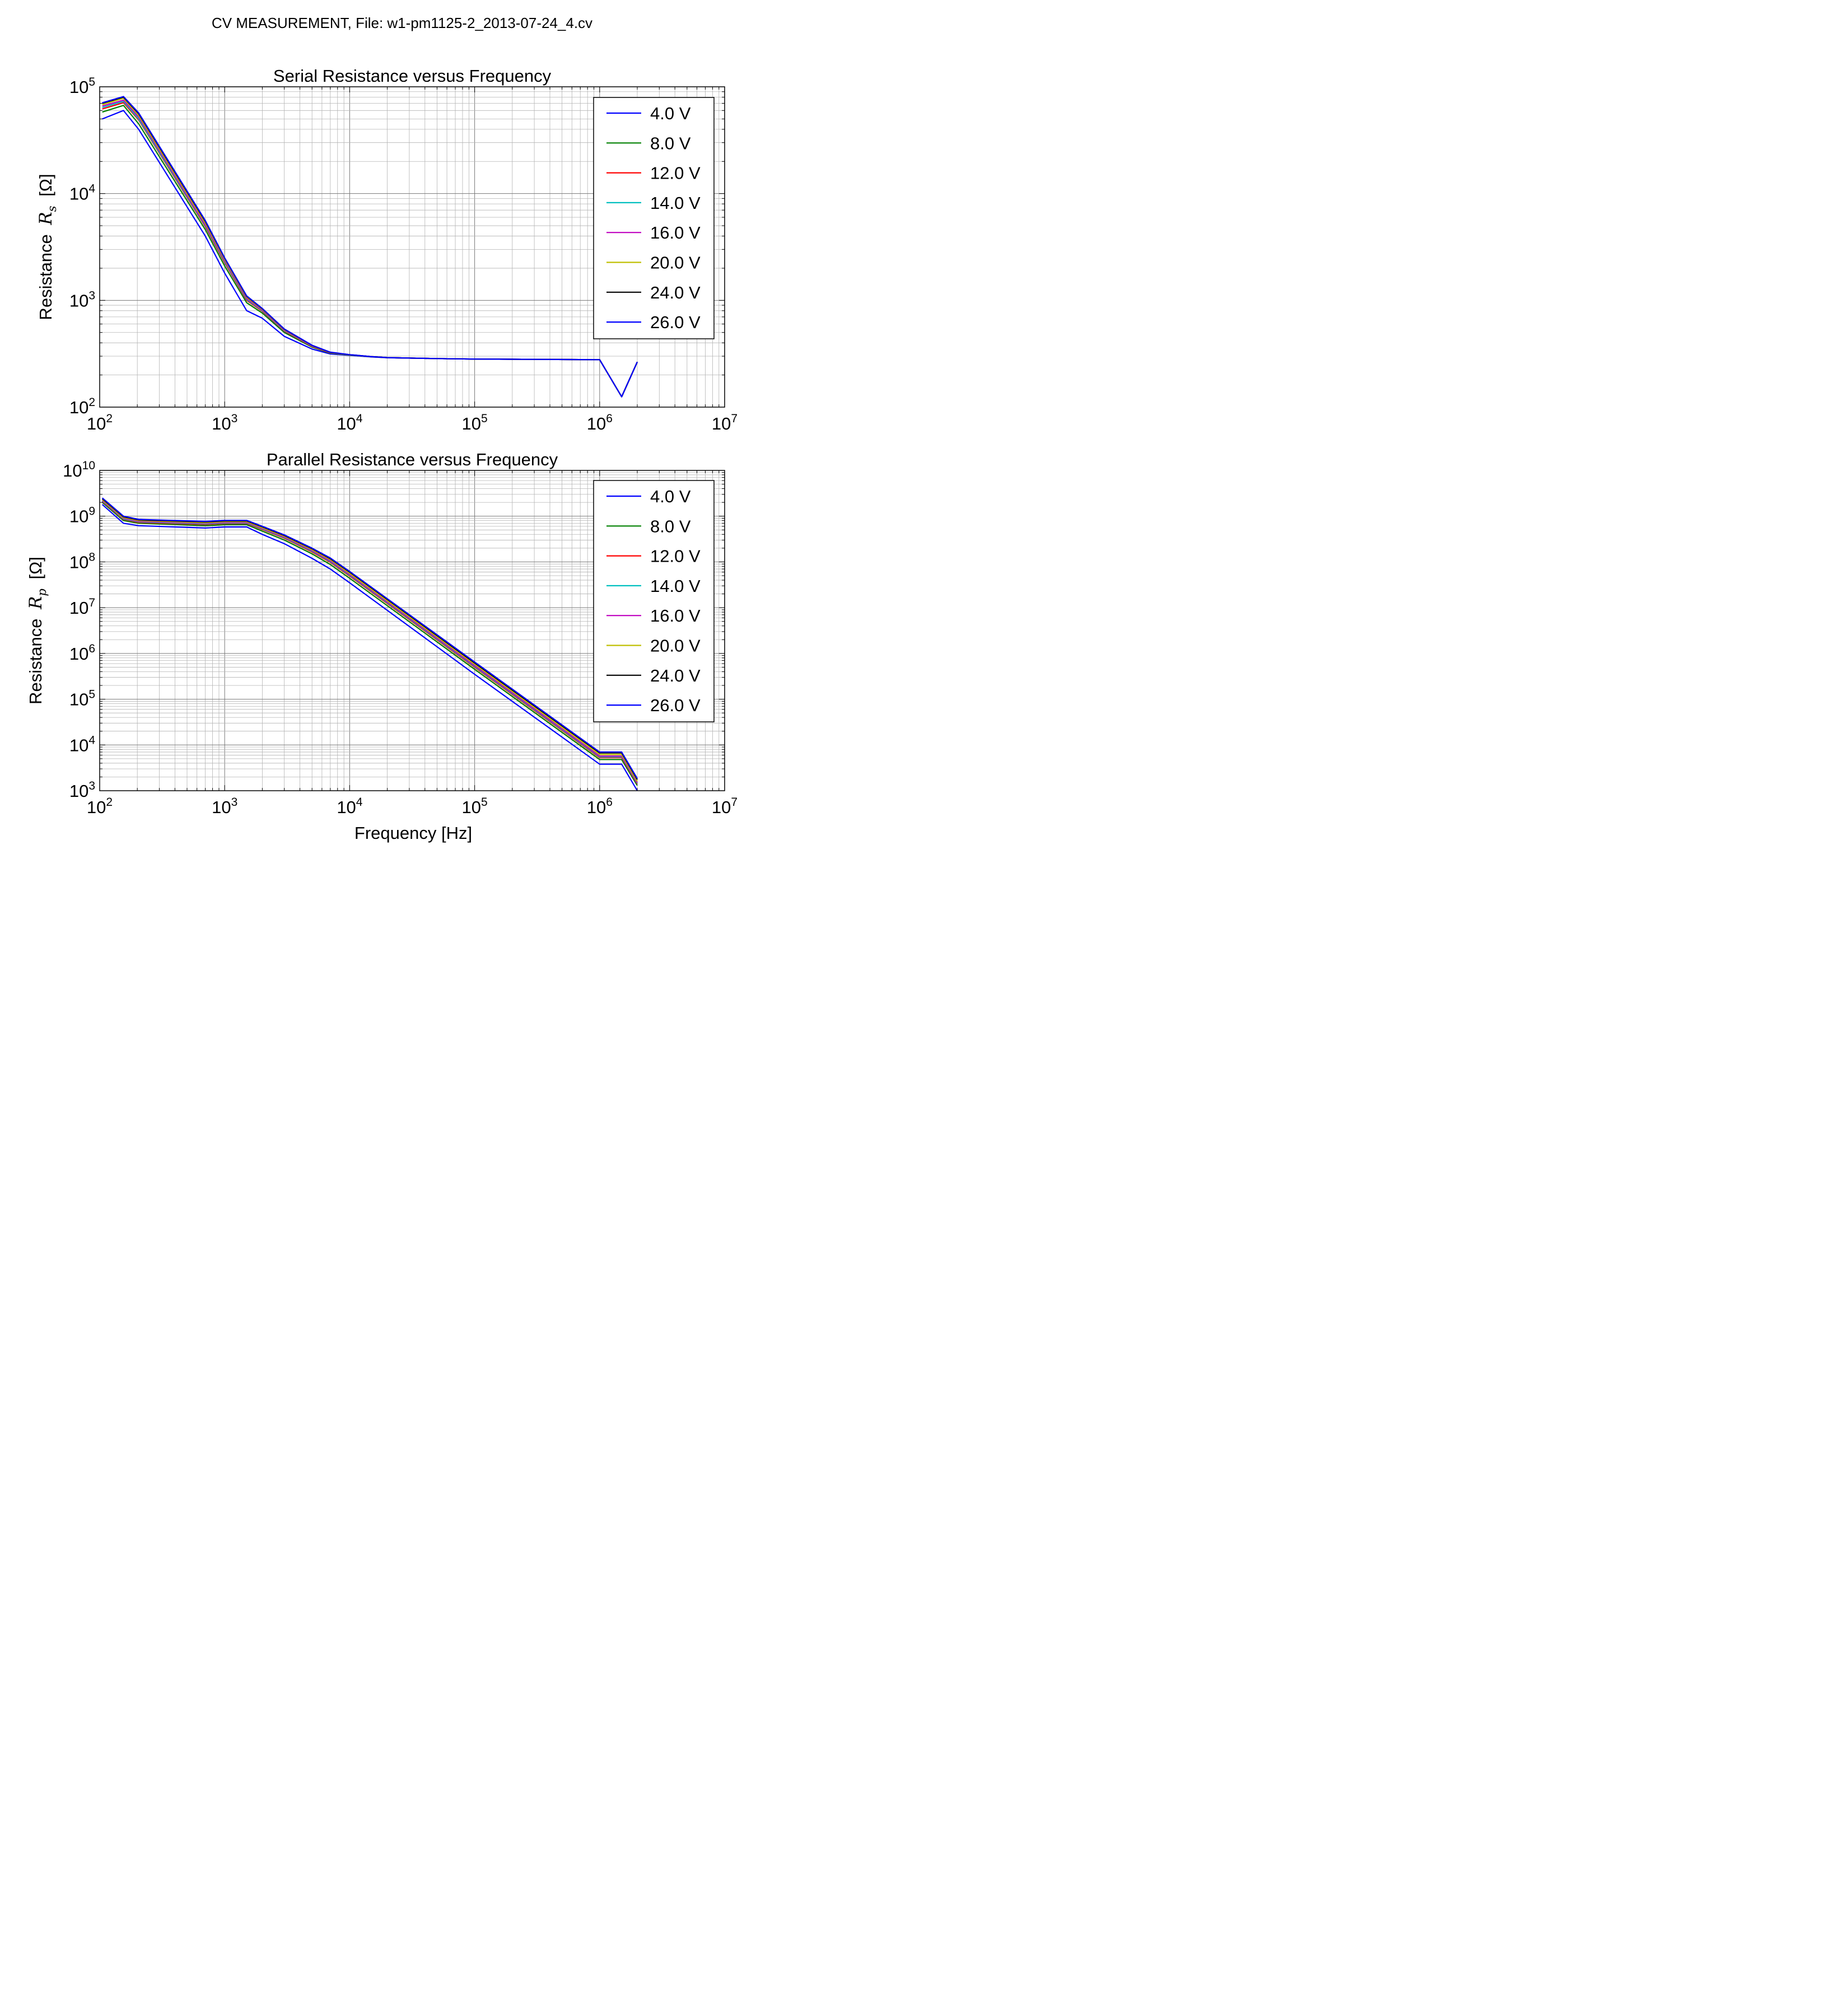 This screenshot has height=2016, width=1848. I want to click on parallel-x-tick-label: 10⁶, so click(600, 807).